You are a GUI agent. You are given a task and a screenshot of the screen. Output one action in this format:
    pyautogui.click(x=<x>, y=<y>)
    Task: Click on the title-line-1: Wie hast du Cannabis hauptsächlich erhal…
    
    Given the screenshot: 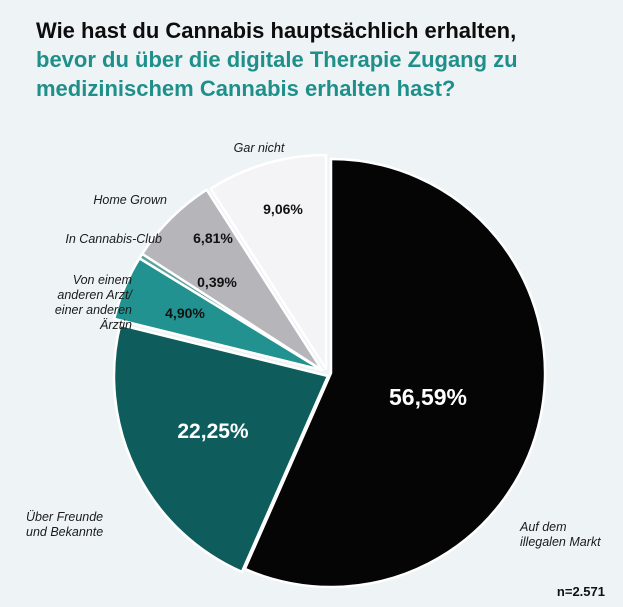 What is the action you would take?
    pyautogui.click(x=276, y=30)
    